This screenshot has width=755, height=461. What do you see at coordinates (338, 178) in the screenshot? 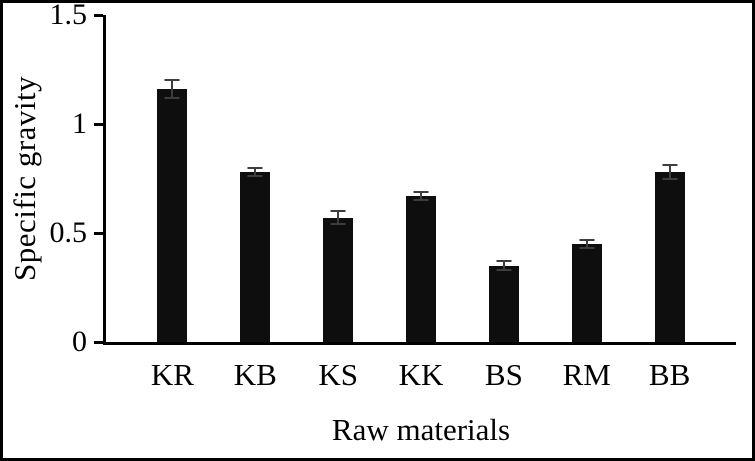
I see `bar-cell-KS` at bounding box center [338, 178].